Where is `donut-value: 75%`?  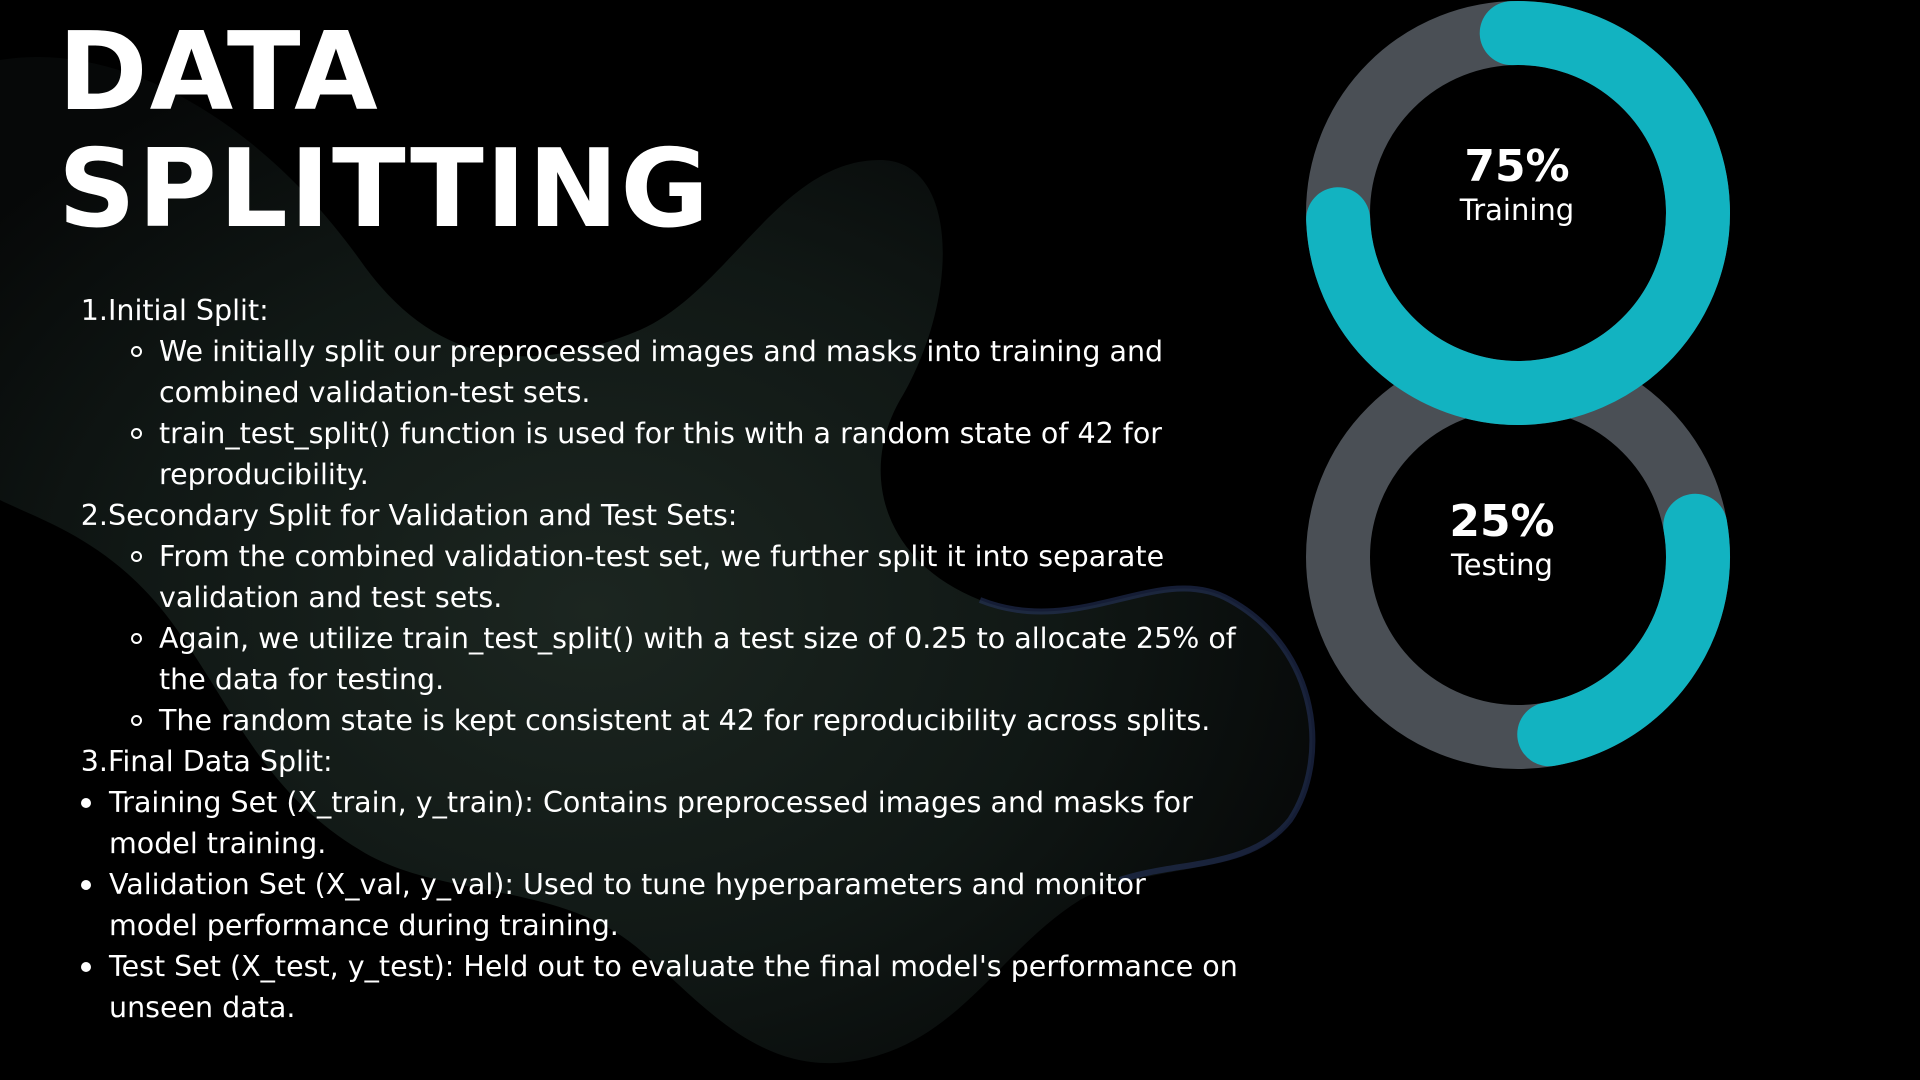 donut-value: 75% is located at coordinates (1517, 166).